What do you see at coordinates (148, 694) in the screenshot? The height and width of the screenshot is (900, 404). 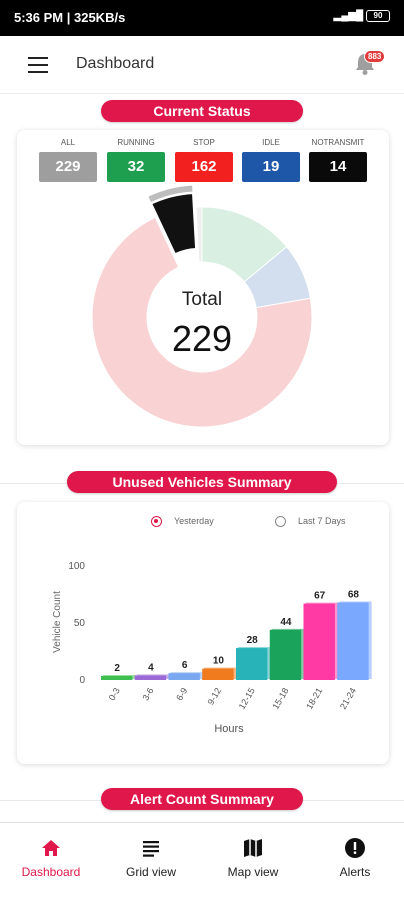 I see `x-tick-label: 3-6` at bounding box center [148, 694].